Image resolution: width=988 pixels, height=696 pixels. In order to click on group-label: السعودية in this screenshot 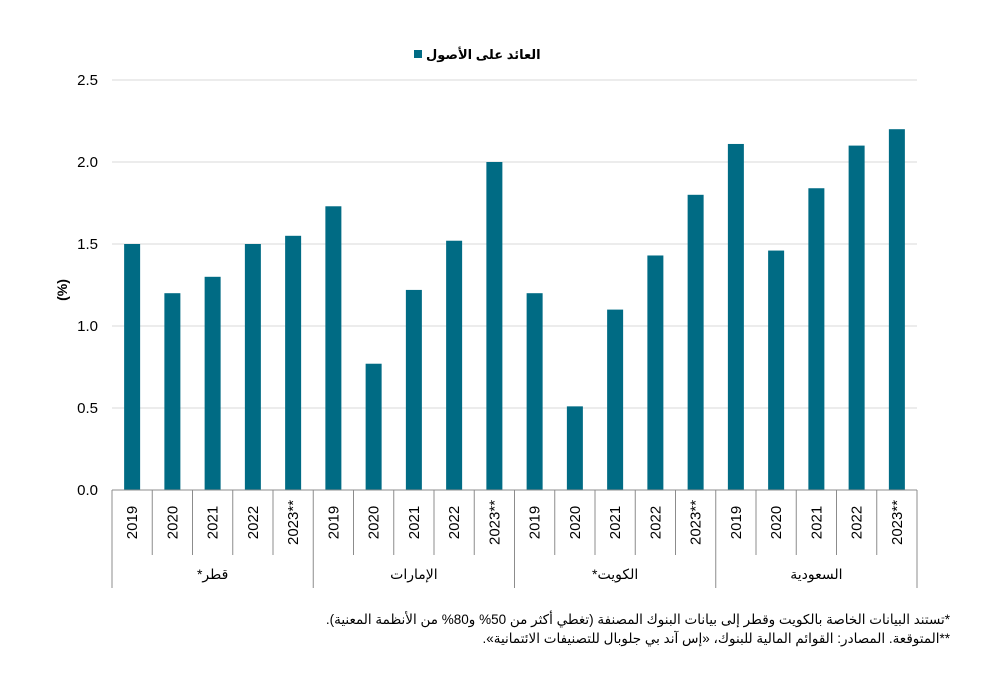, I will do `click(816, 574)`.